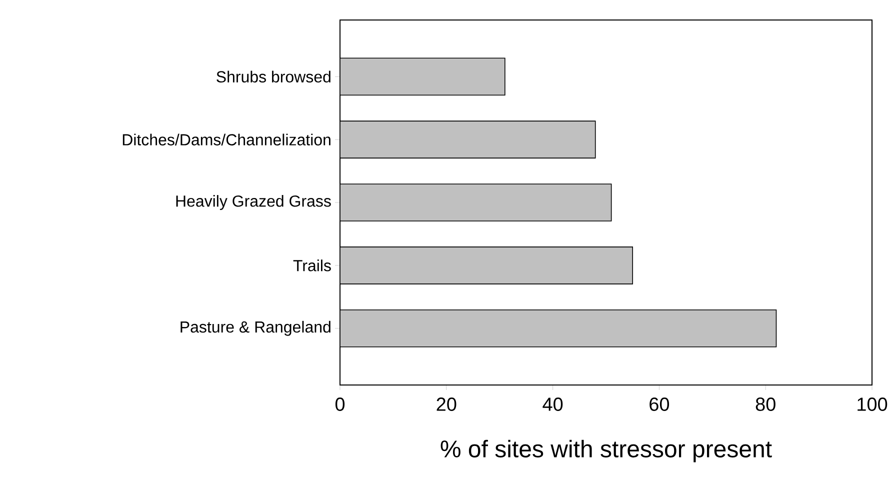  I want to click on y-tick-label: Heavily Grazed Grass, so click(253, 202).